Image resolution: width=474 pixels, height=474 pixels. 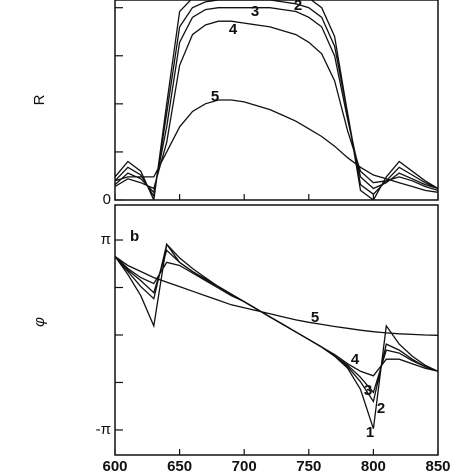 What do you see at coordinates (370, 432) in the screenshot?
I see `curve-label: 1` at bounding box center [370, 432].